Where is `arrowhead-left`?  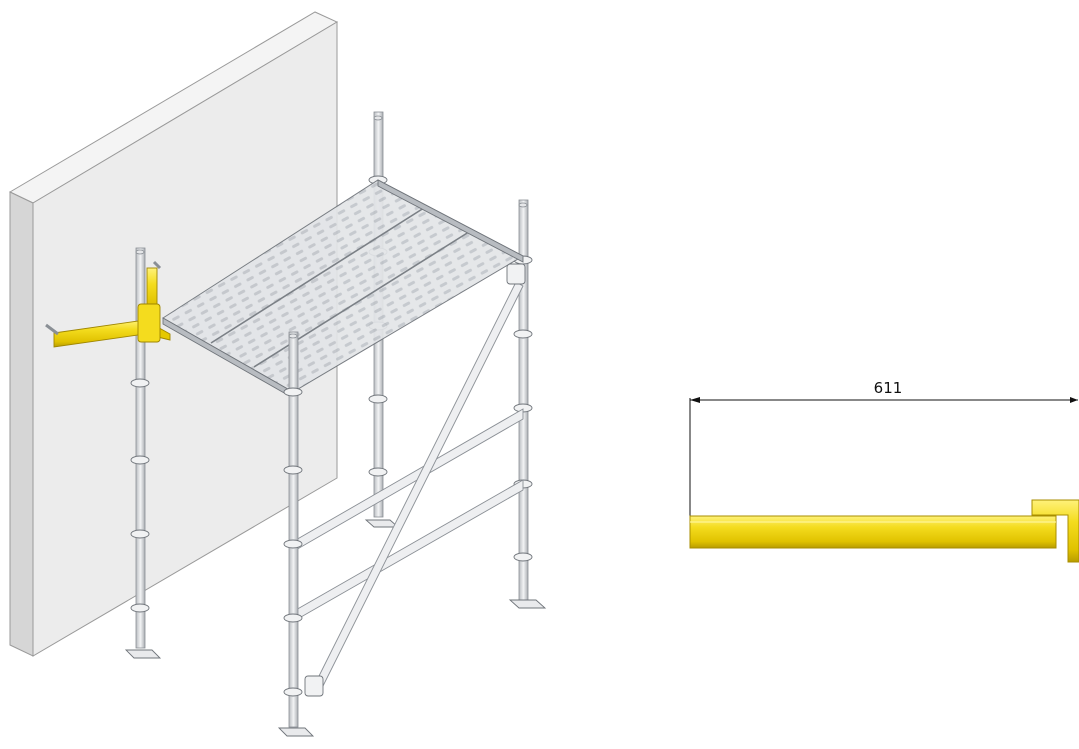
arrowhead-left is located at coordinates (695, 400).